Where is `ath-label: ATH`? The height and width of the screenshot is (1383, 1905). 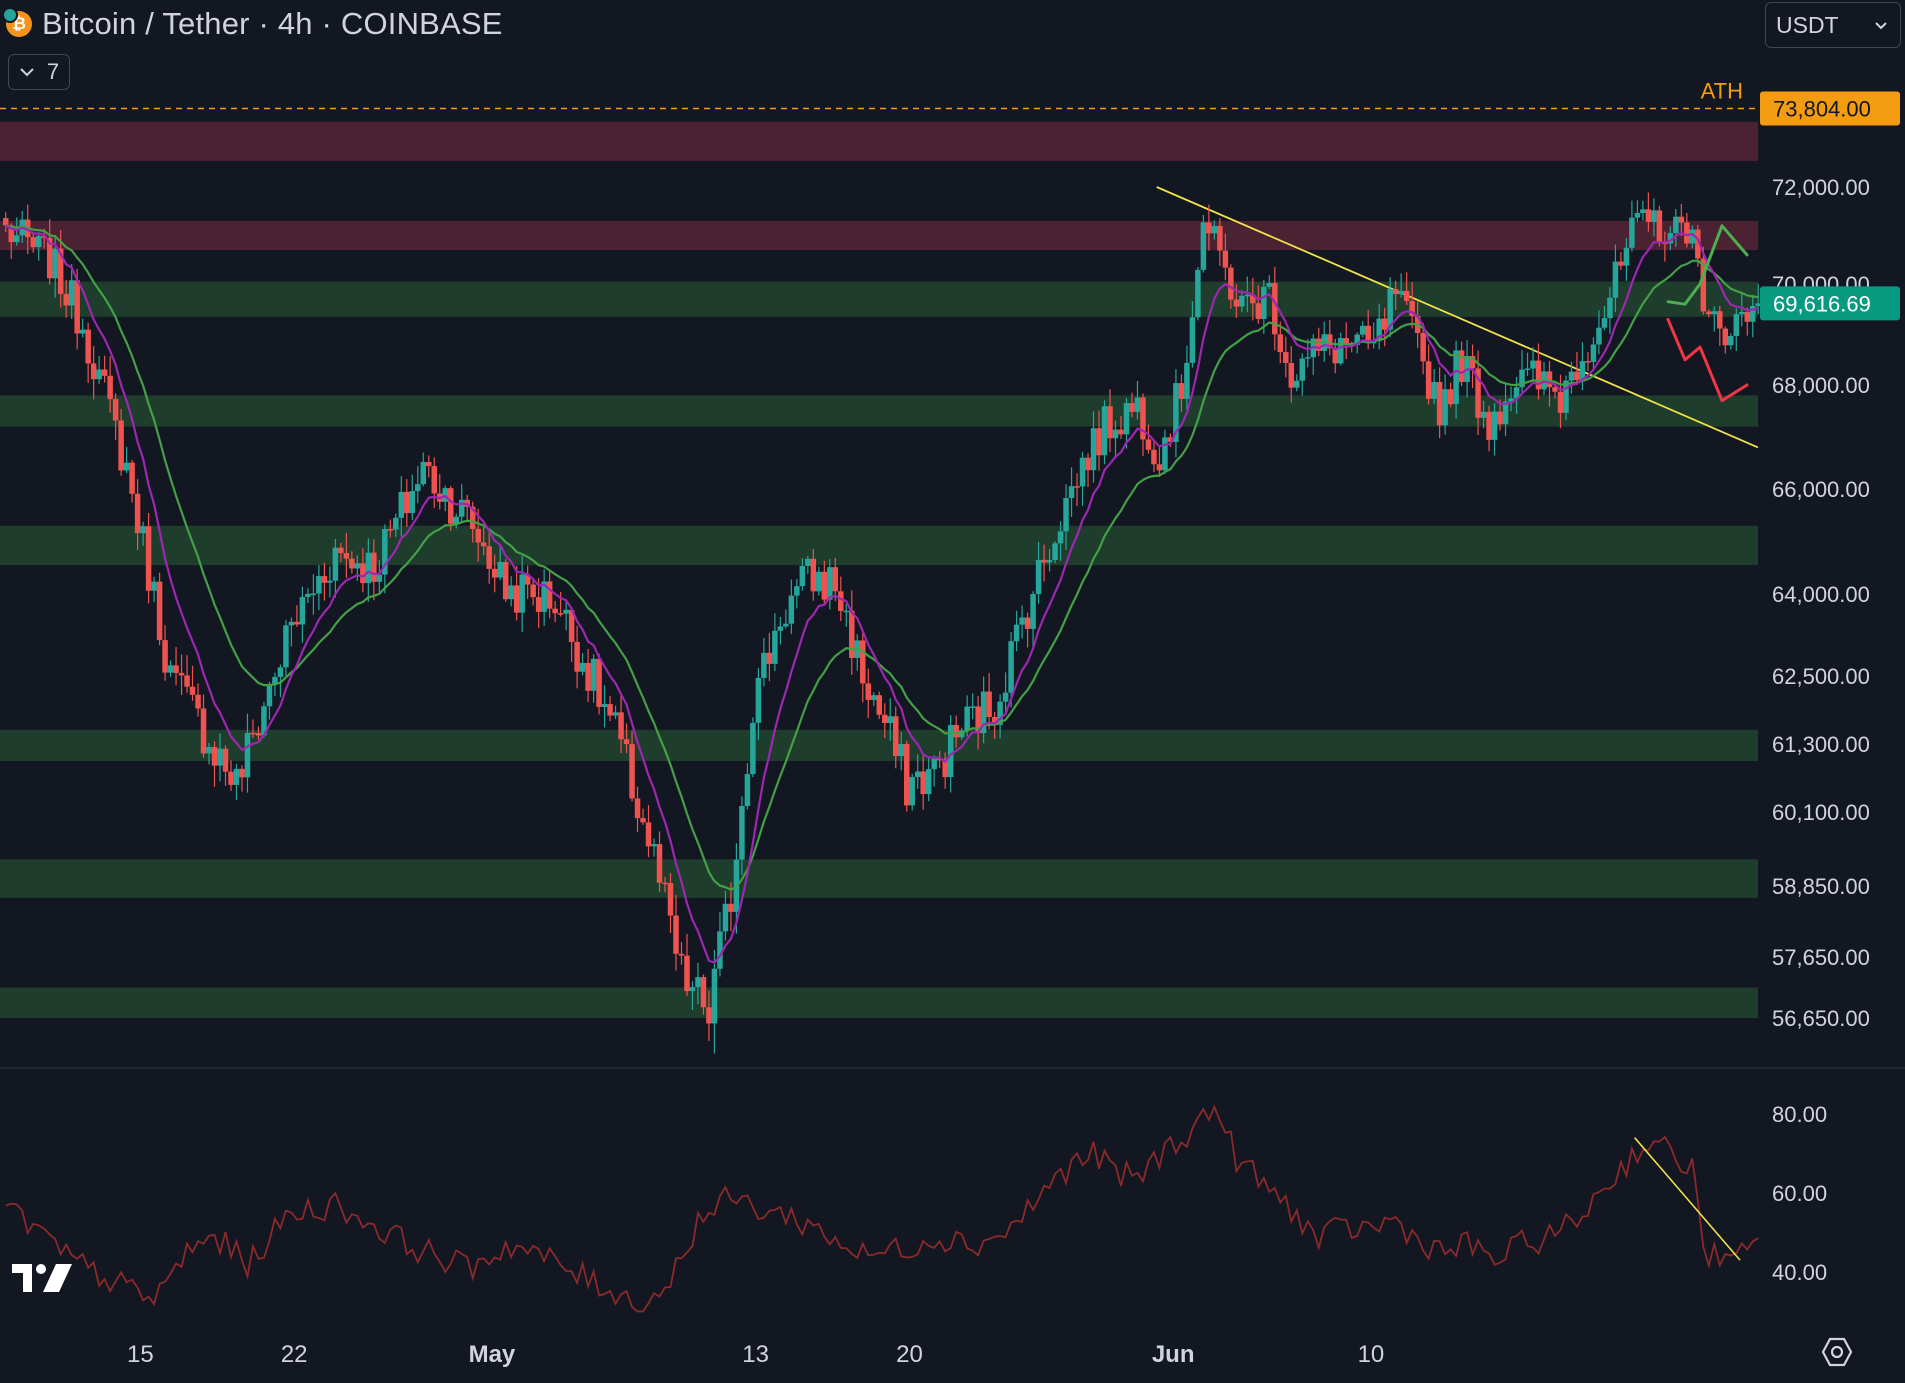 ath-label: ATH is located at coordinates (1722, 91).